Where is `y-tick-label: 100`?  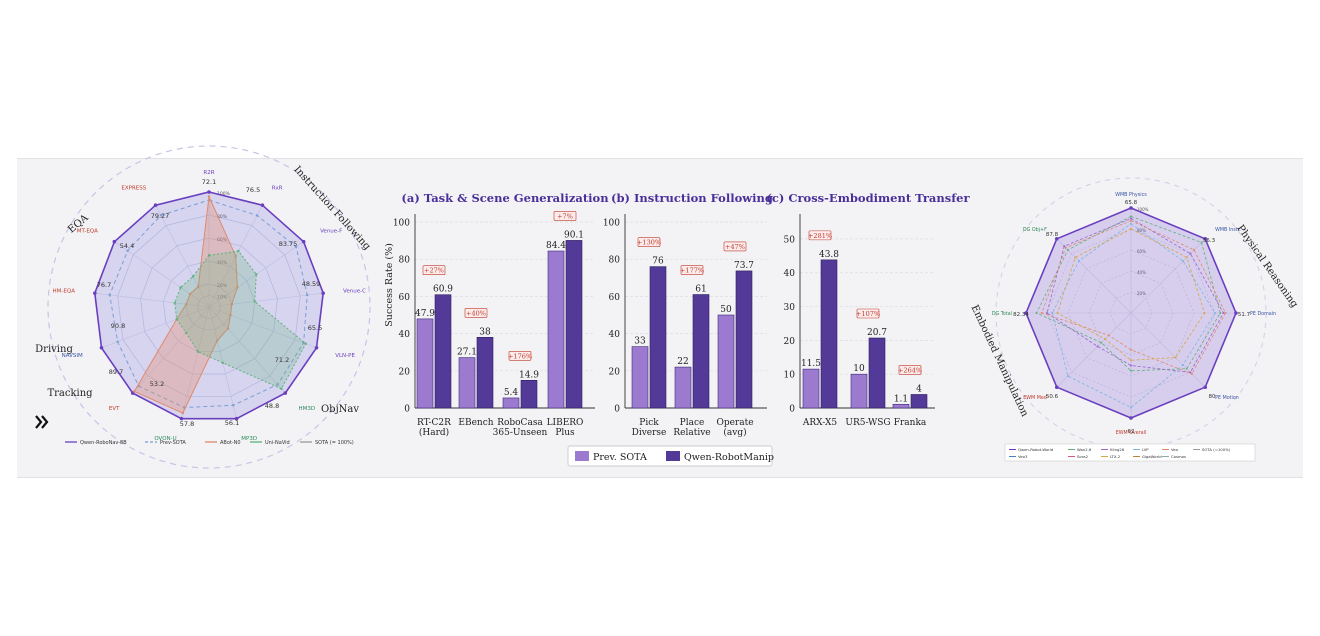
y-tick-label: 100 is located at coordinates (611, 224).